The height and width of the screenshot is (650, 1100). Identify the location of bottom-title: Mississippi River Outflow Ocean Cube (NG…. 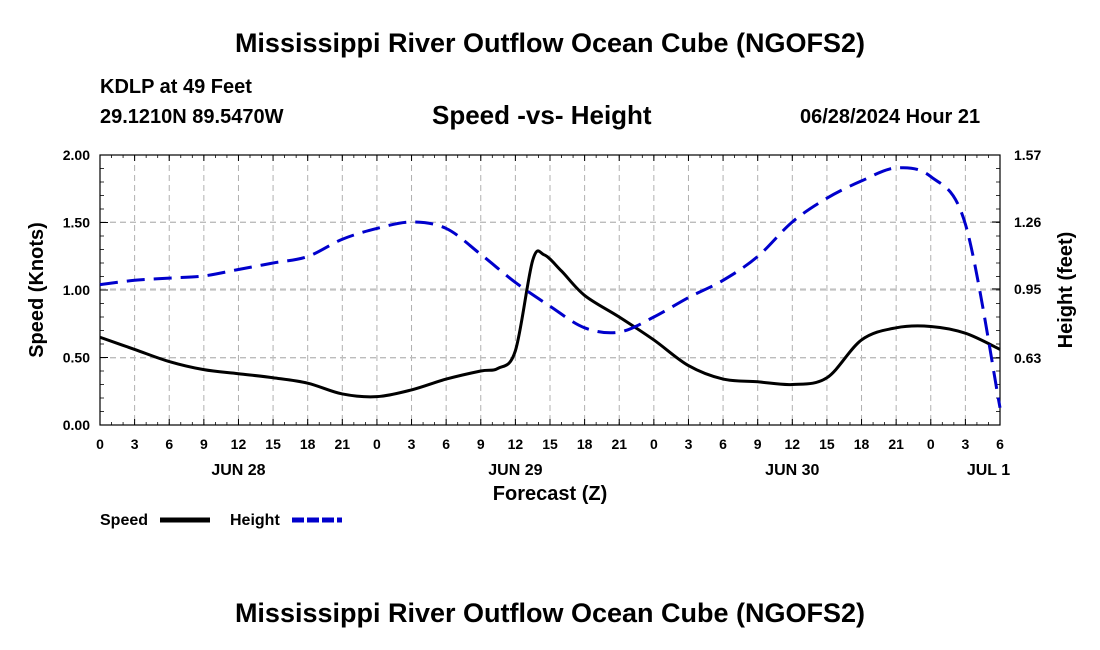
(550, 613).